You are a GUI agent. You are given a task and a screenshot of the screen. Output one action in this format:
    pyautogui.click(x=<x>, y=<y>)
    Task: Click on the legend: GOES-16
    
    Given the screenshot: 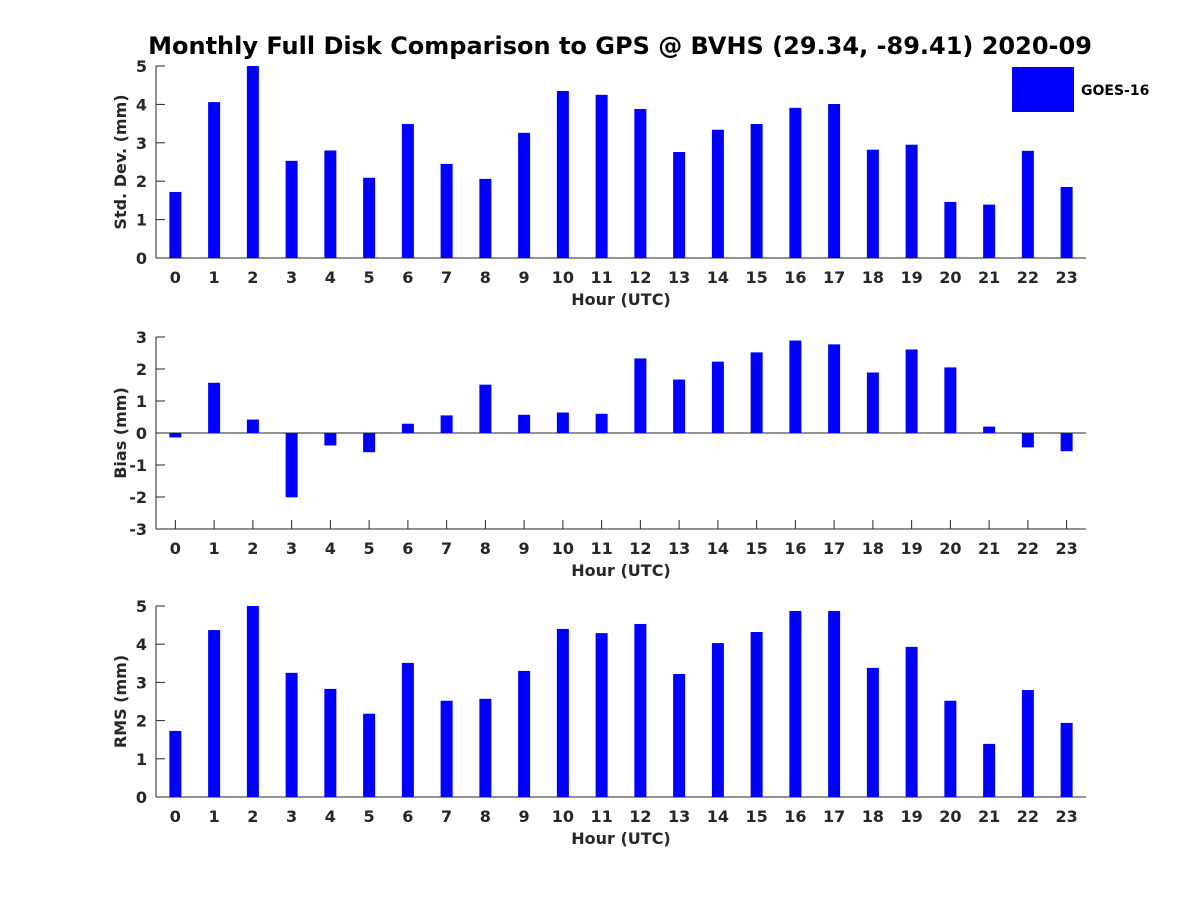 What is the action you would take?
    pyautogui.click(x=1080, y=89)
    